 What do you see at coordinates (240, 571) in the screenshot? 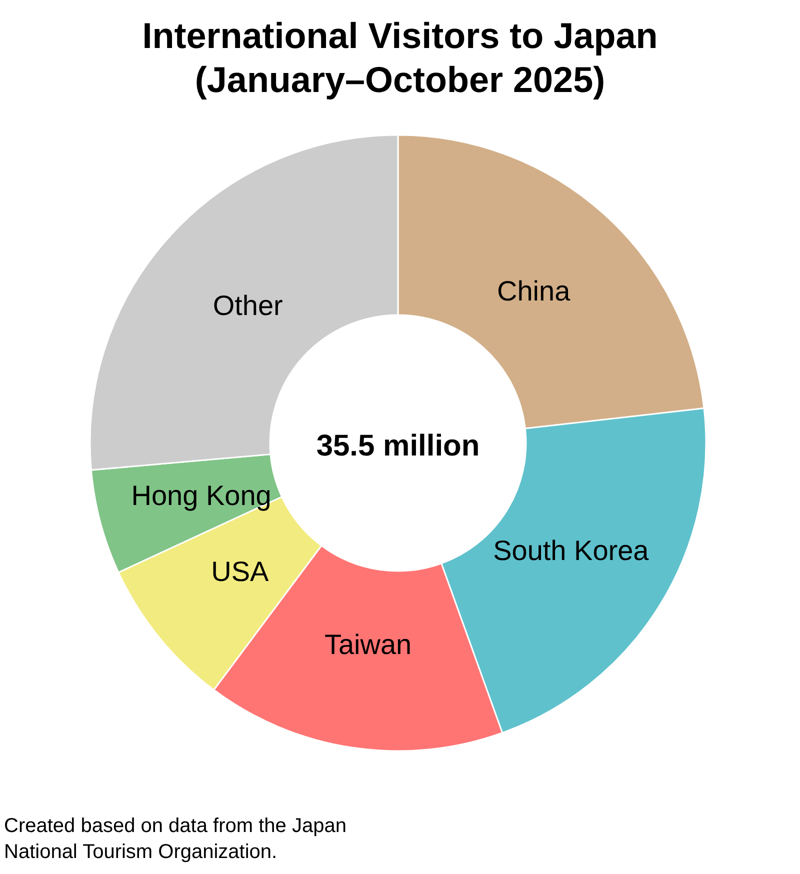
I see `slice-label: USA` at bounding box center [240, 571].